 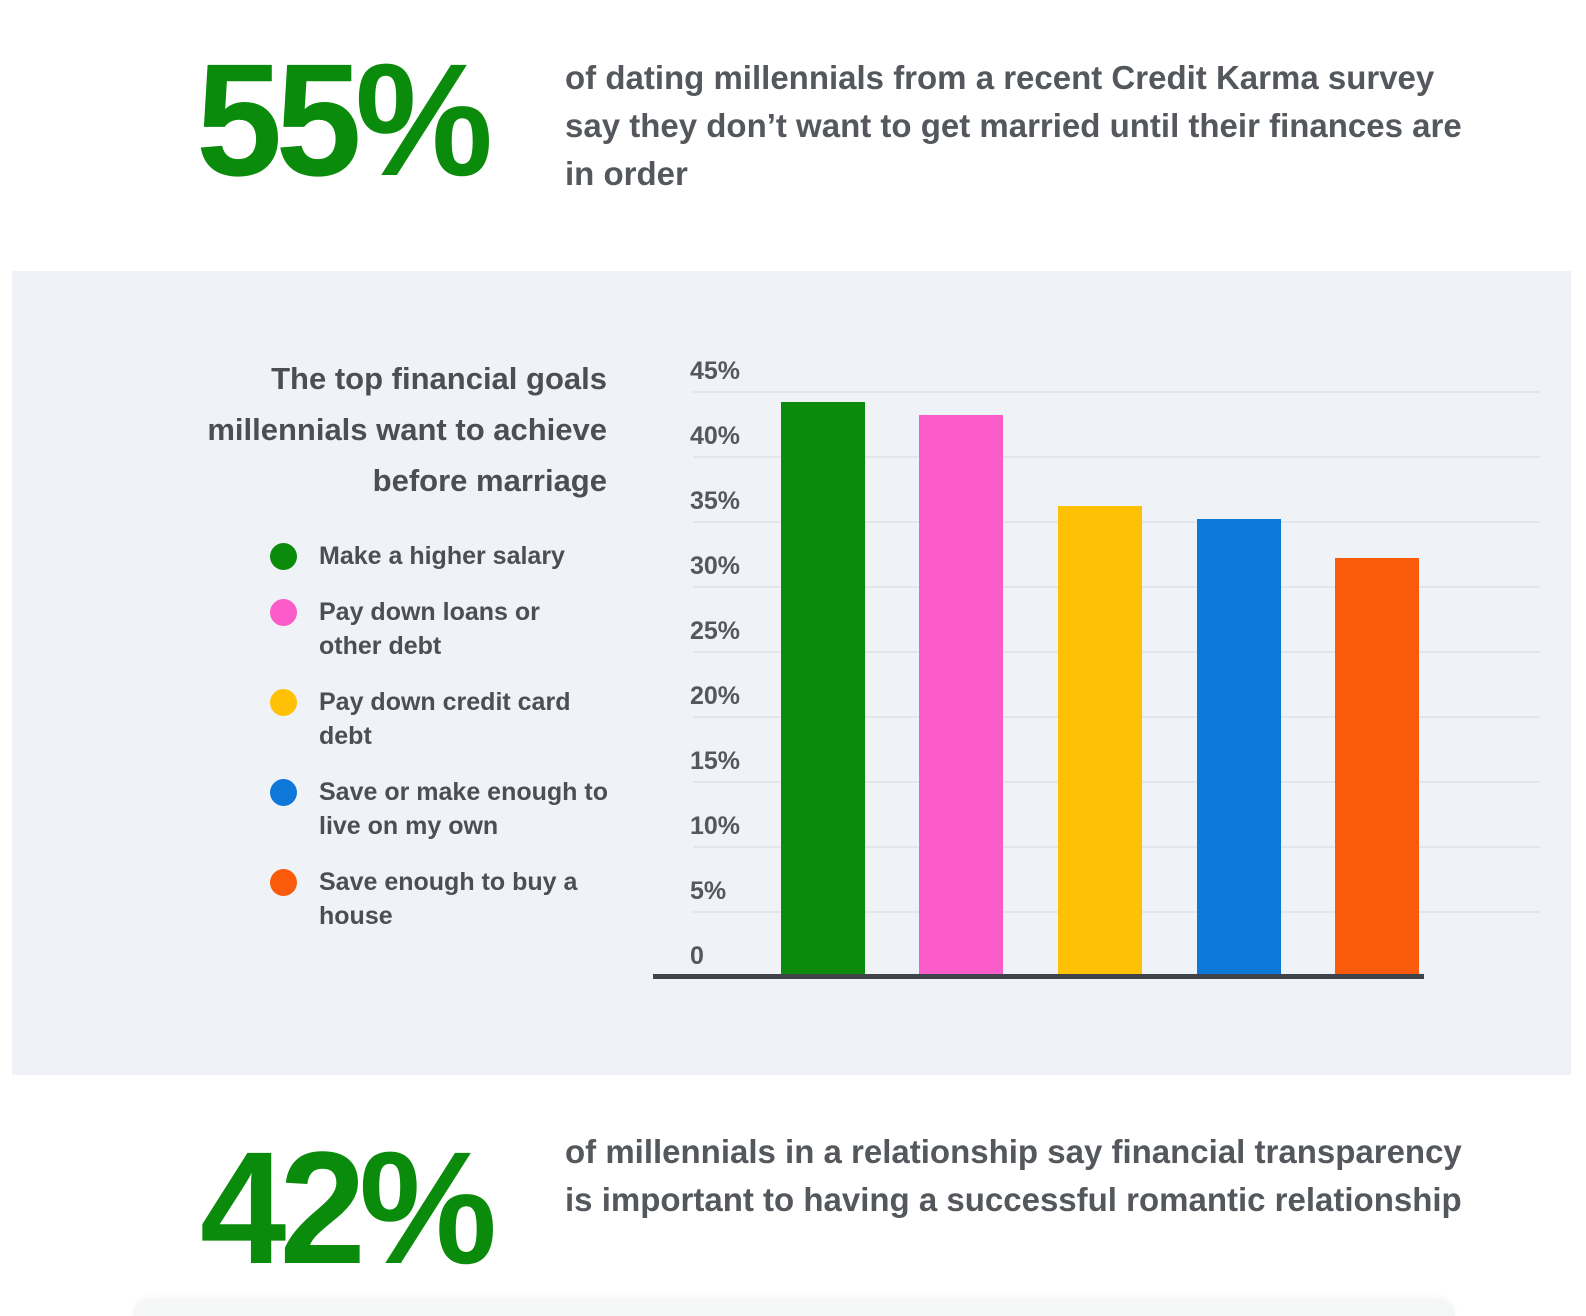 I want to click on y-axis-tick-45: 45%, so click(x=715, y=371).